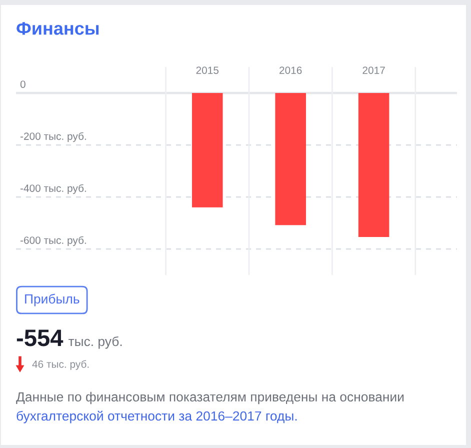 Image resolution: width=471 pixels, height=448 pixels. What do you see at coordinates (53, 241) in the screenshot?
I see `y-tick-label: -600 тыс. руб.` at bounding box center [53, 241].